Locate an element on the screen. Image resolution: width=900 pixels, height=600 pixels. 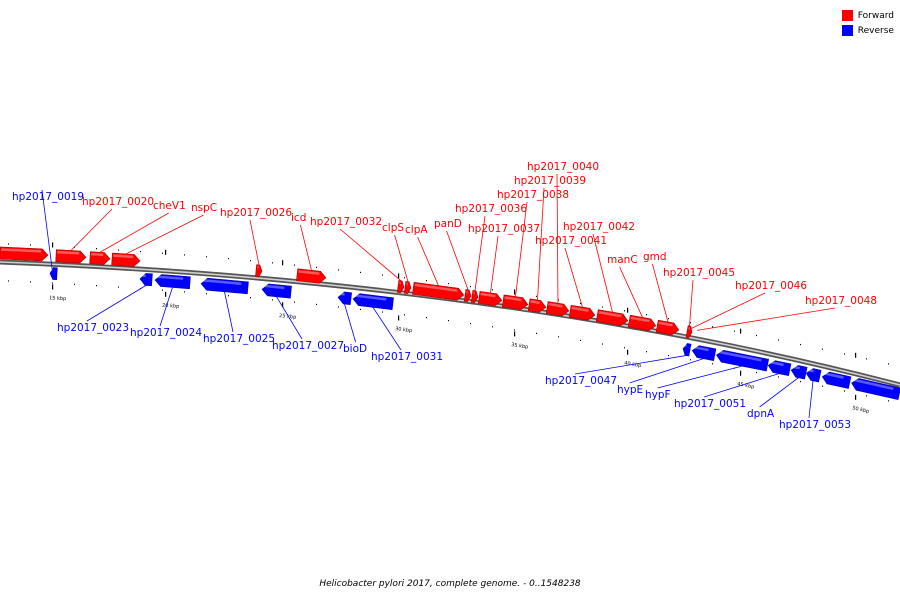
gene-label-clpS: clpS is located at coordinates (393, 228).